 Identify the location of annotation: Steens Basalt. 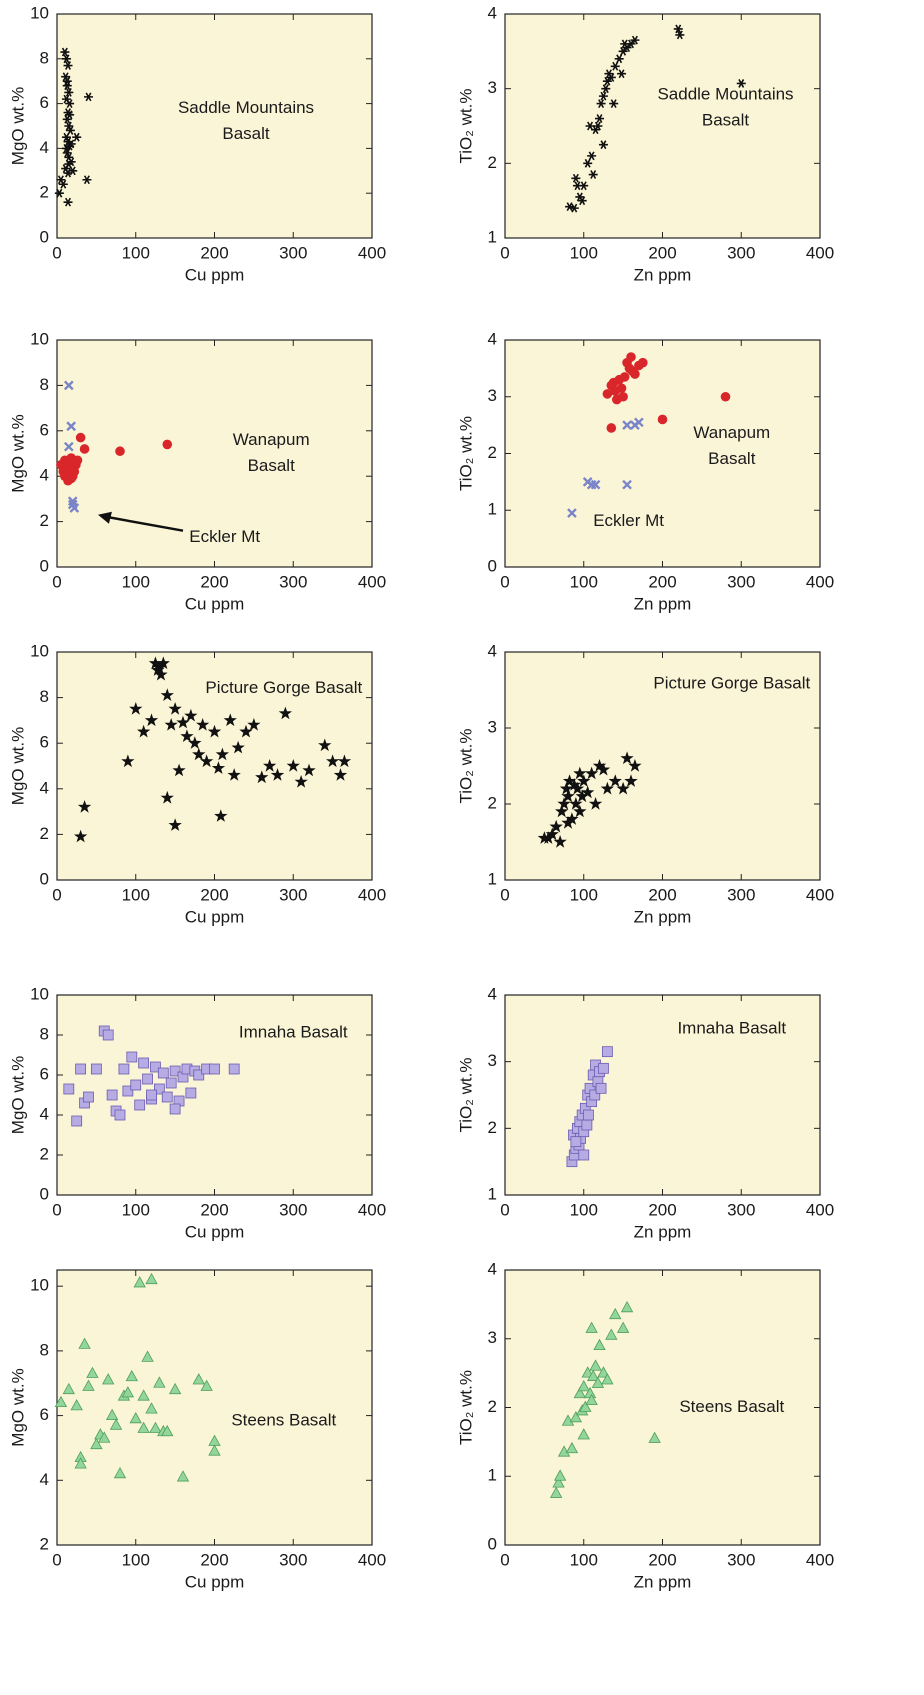
(283, 1420).